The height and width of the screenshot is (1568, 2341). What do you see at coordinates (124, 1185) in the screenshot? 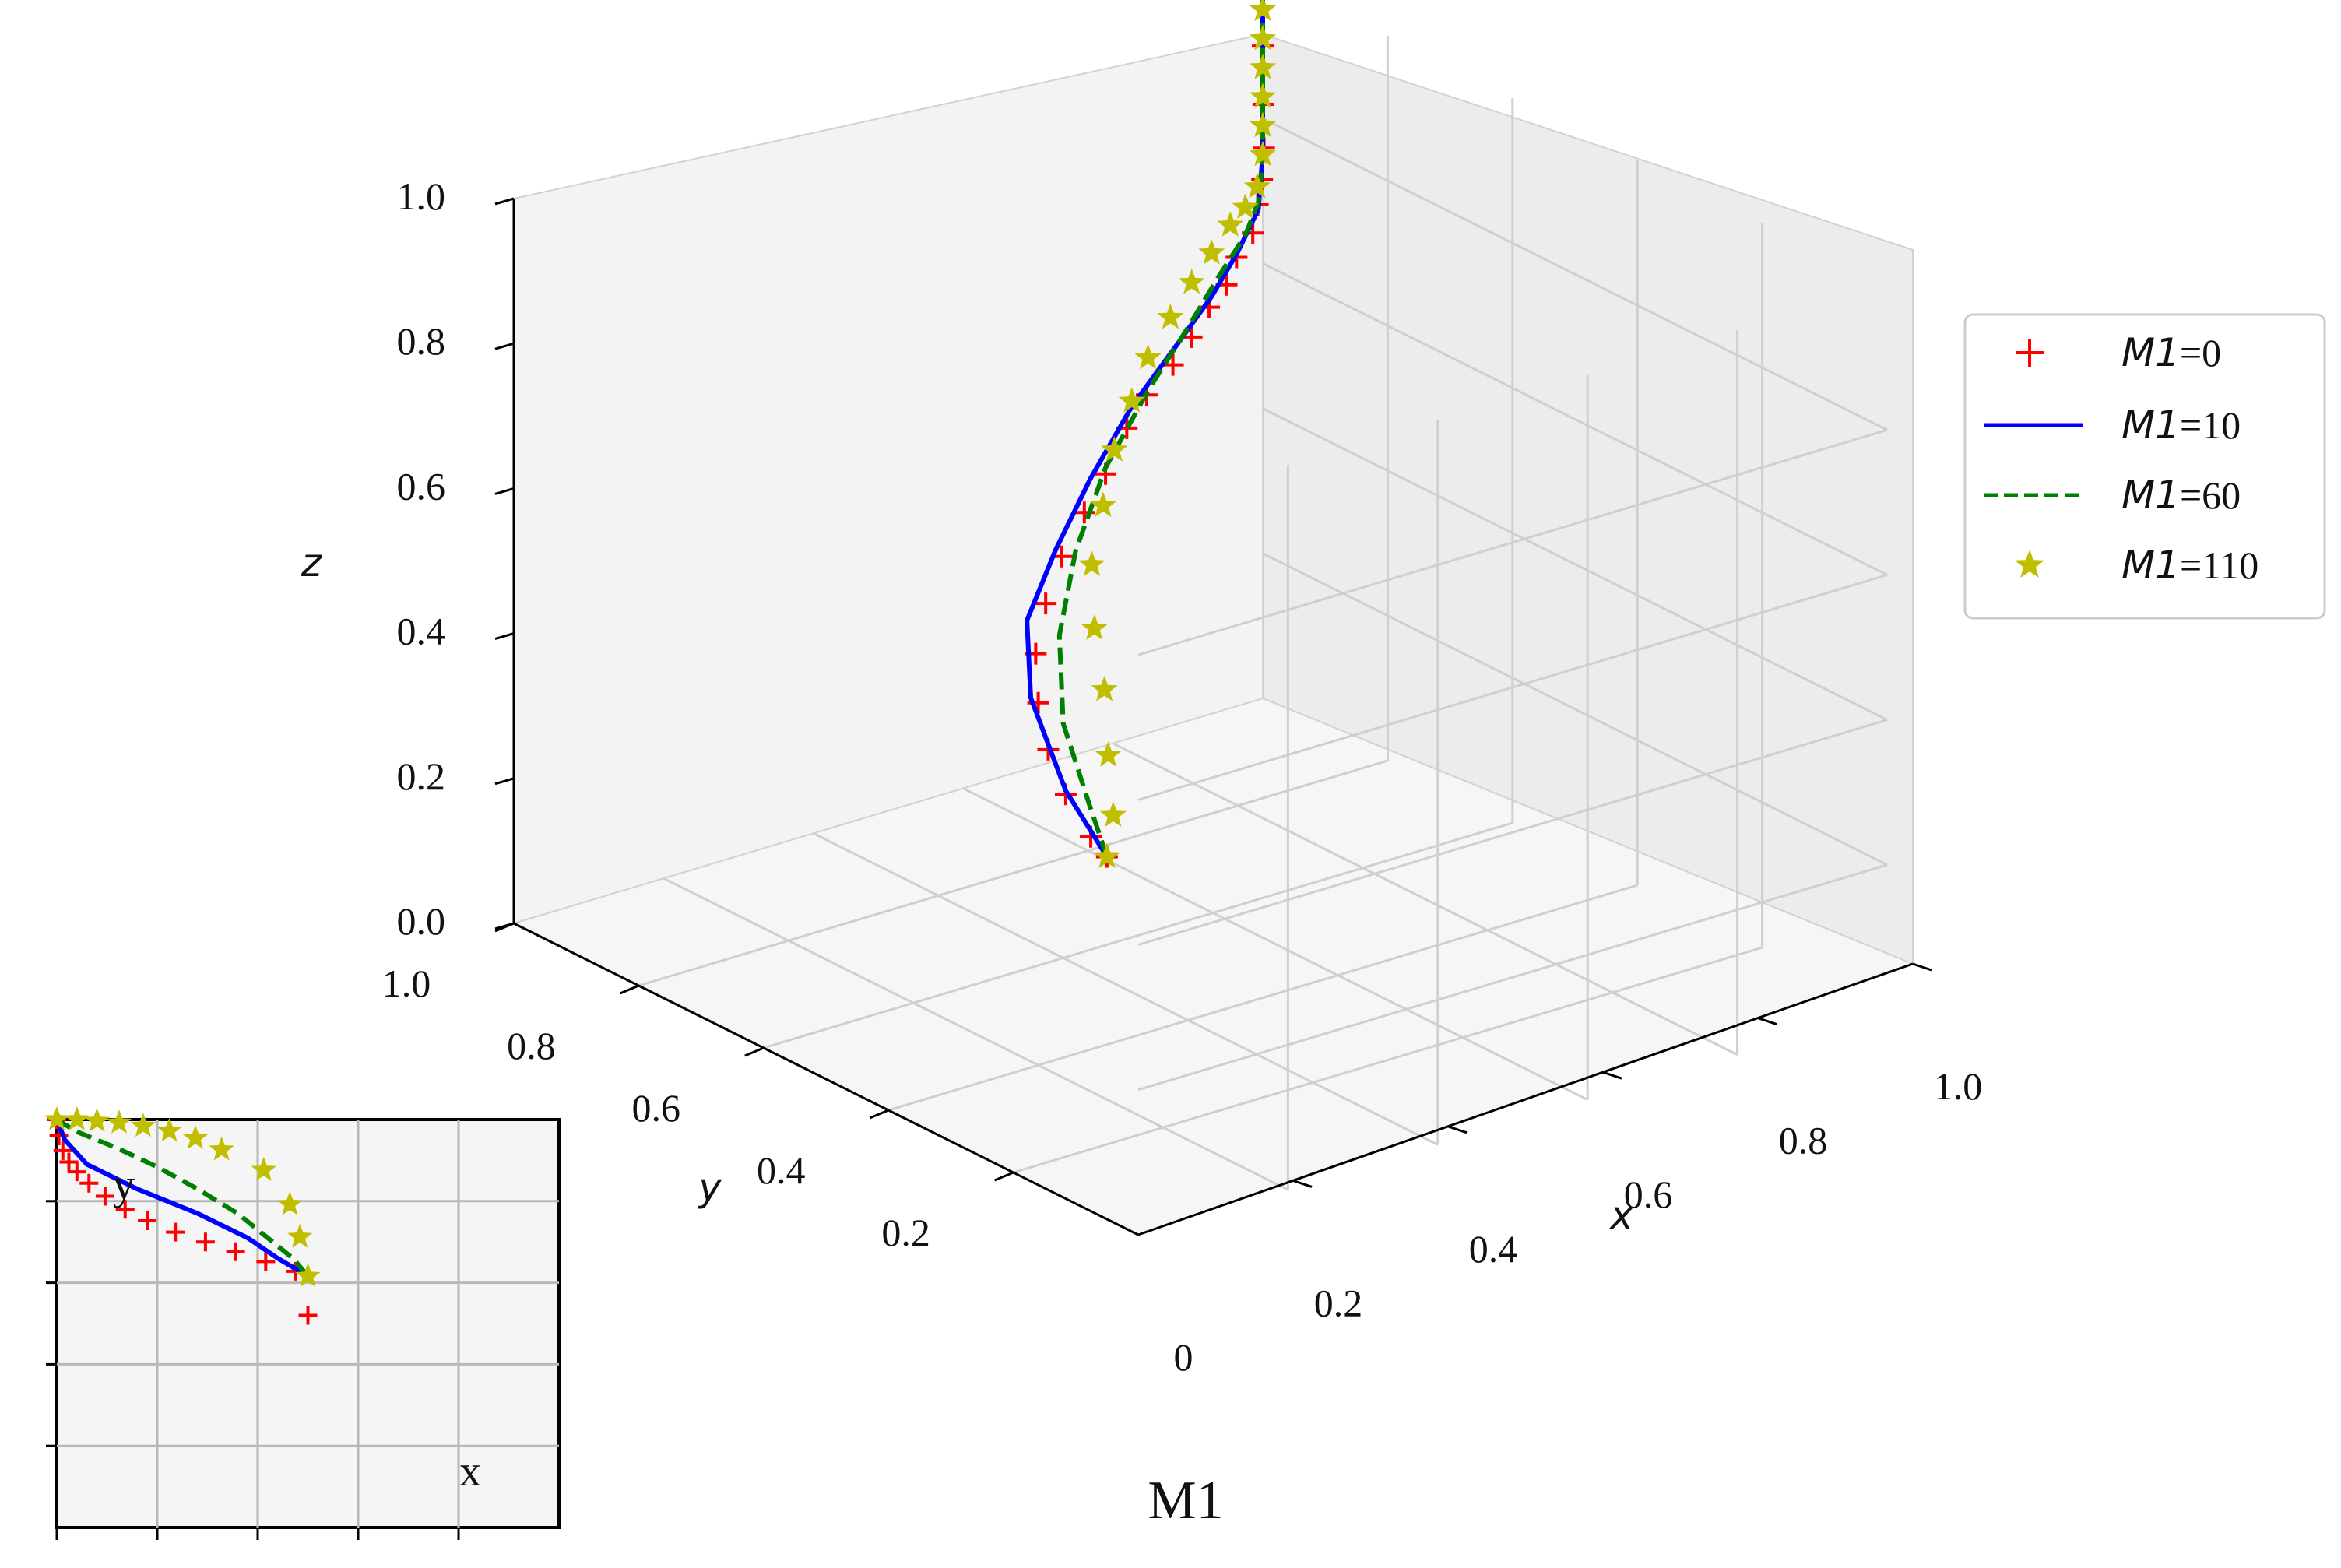
I see `inset-y-label: y` at bounding box center [124, 1185].